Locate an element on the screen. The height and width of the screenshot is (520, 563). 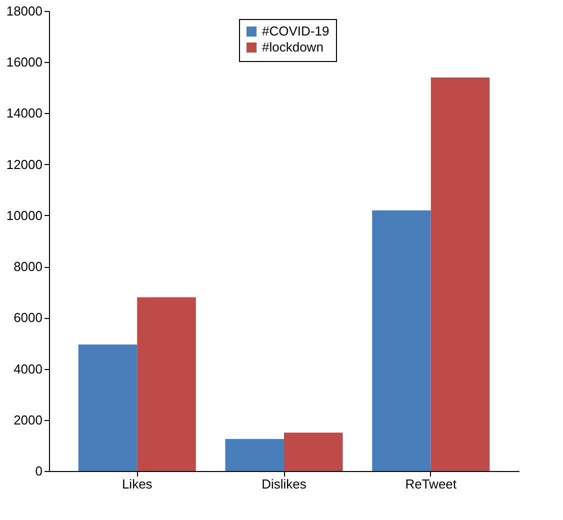
y-tick-label: 2000 is located at coordinates (28, 420).